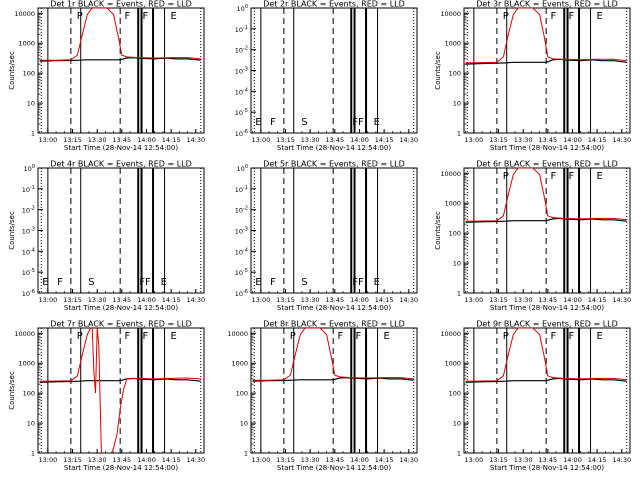  I want to click on y-tick-label: 10⁻¹, so click(241, 189).